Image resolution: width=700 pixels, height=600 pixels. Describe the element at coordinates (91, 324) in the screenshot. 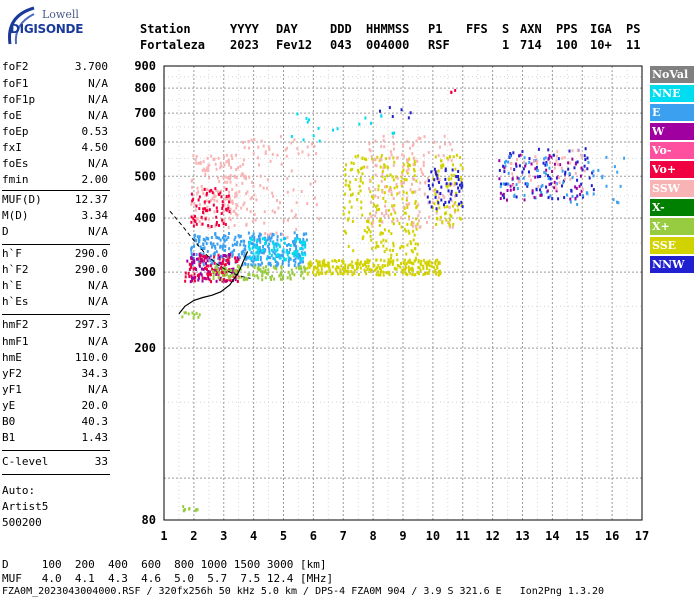

I see `param-value: 297.3` at that location.